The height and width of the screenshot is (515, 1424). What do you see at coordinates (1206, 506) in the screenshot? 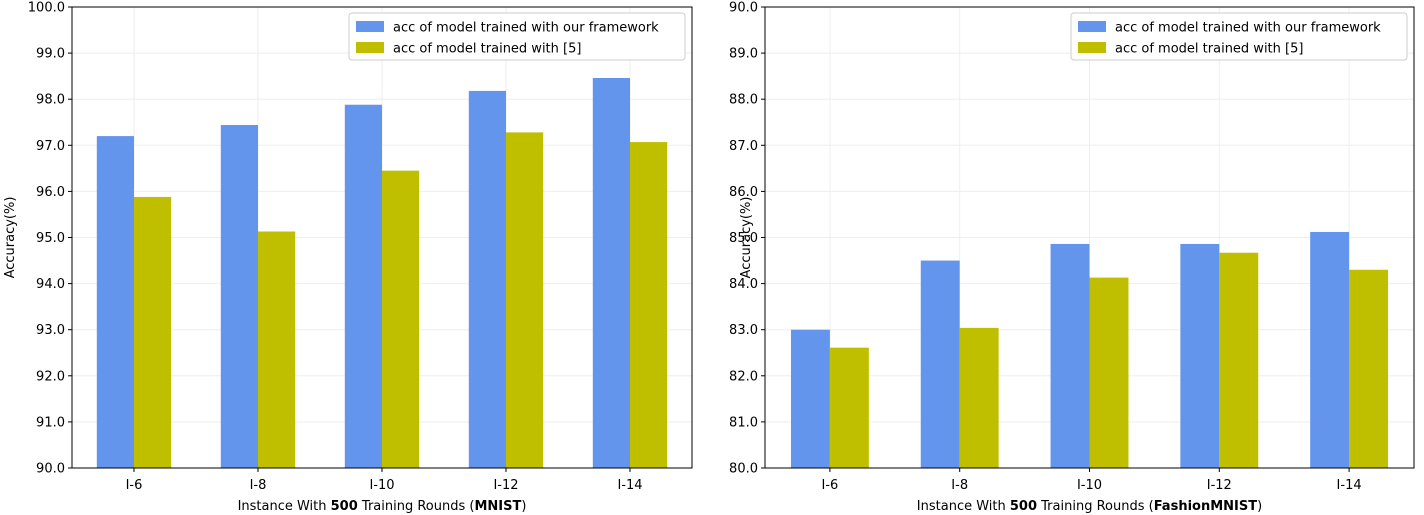
I see `x-axis-label-part: FashionMNIST` at bounding box center [1206, 506].